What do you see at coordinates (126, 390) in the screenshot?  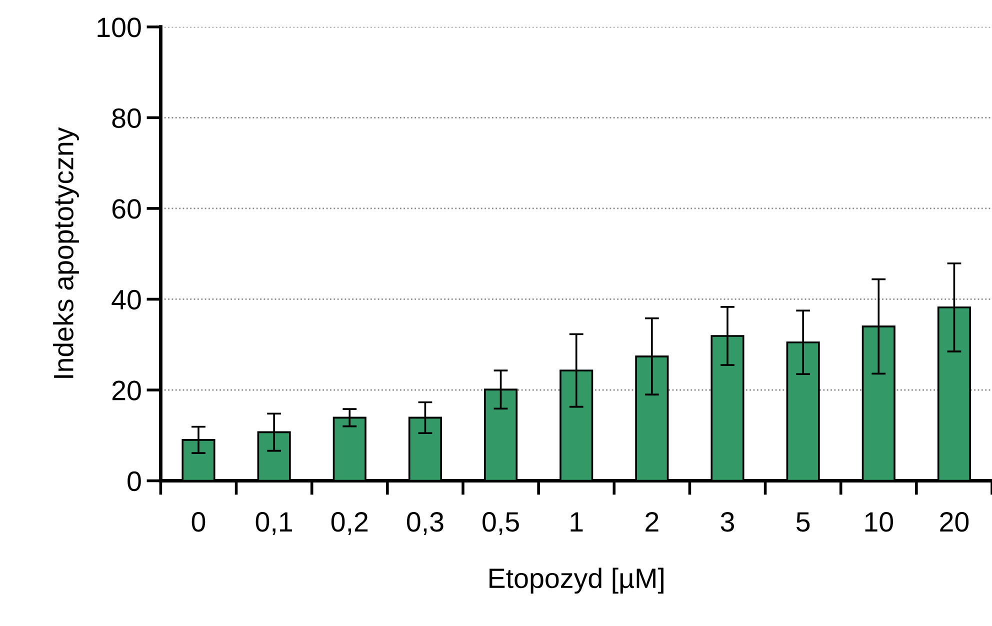 I see `y-tick-label: 20` at bounding box center [126, 390].